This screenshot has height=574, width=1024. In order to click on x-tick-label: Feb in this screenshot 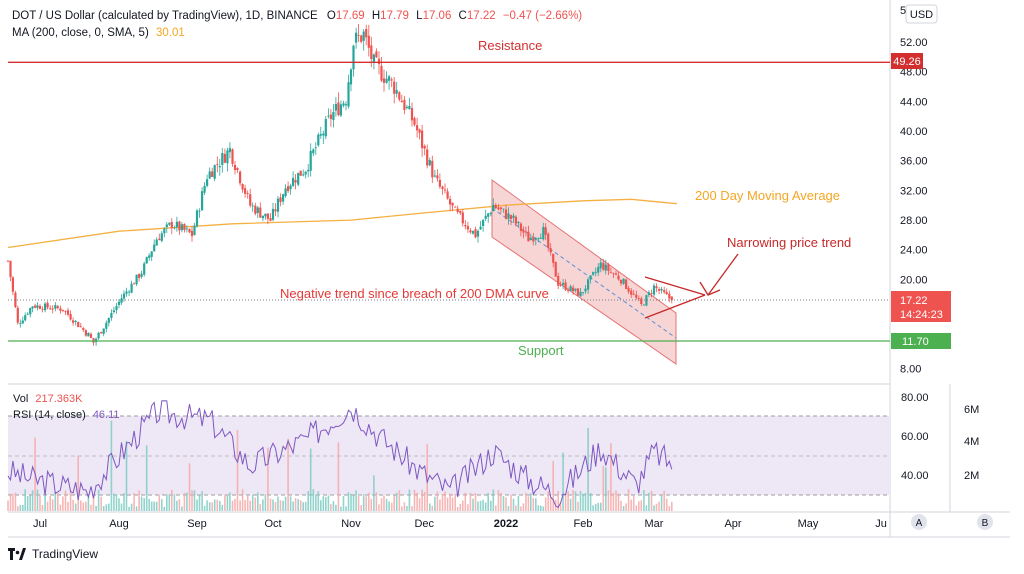, I will do `click(583, 524)`.